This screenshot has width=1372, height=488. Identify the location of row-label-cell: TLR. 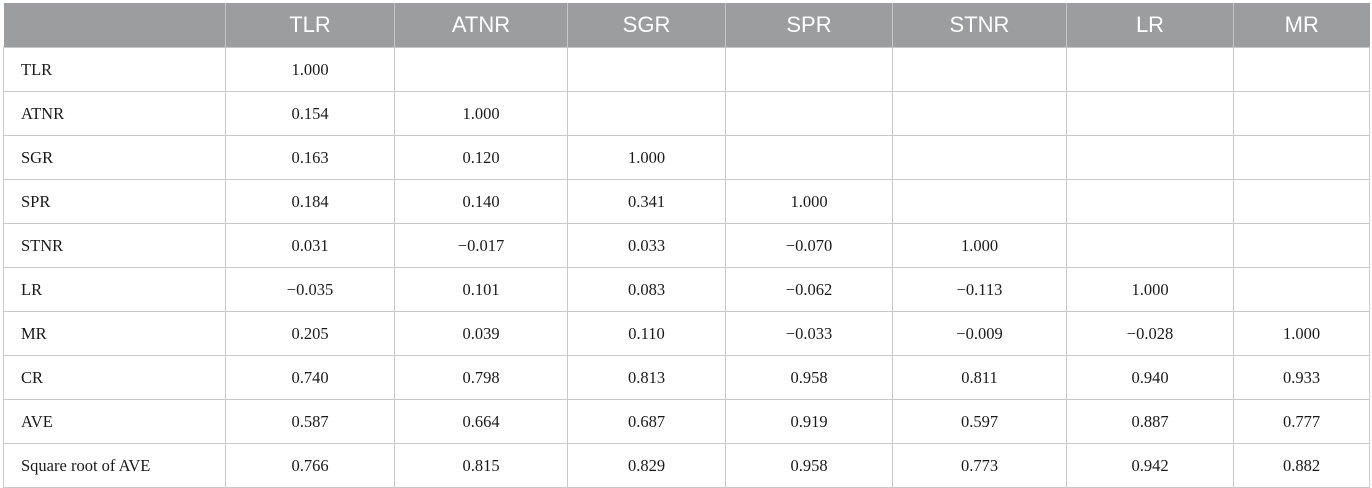
(114, 69).